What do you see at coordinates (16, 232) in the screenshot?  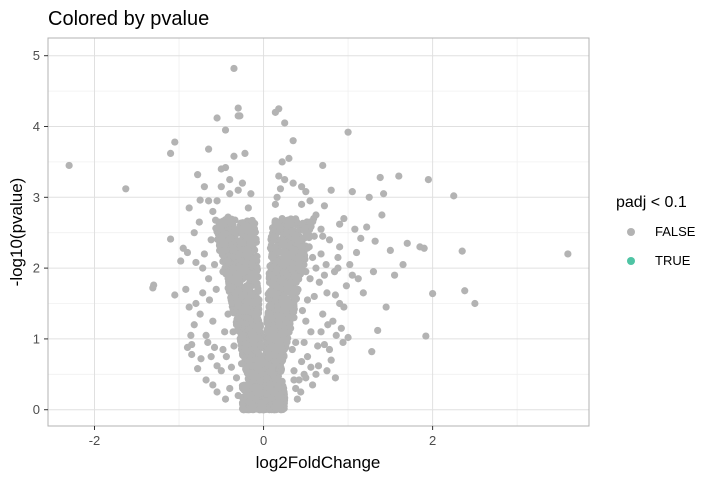 I see `y-axis-title: -log10(pvalue)` at bounding box center [16, 232].